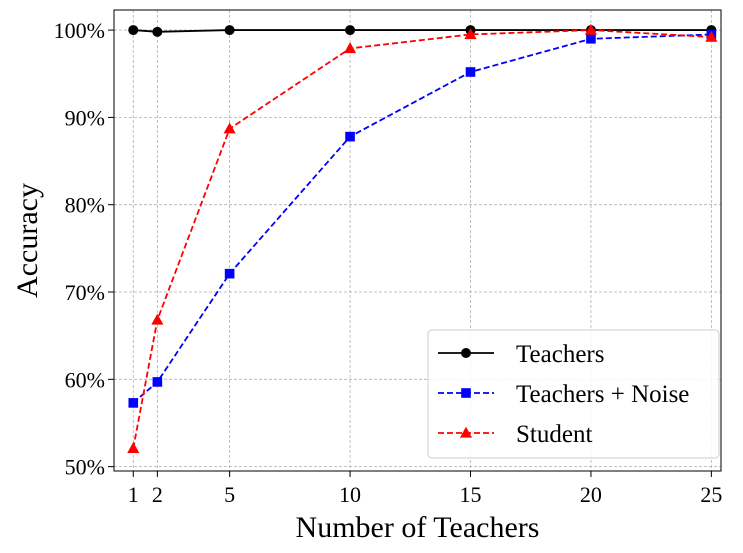  I want to click on y-tick-label: 60%, so click(85, 379).